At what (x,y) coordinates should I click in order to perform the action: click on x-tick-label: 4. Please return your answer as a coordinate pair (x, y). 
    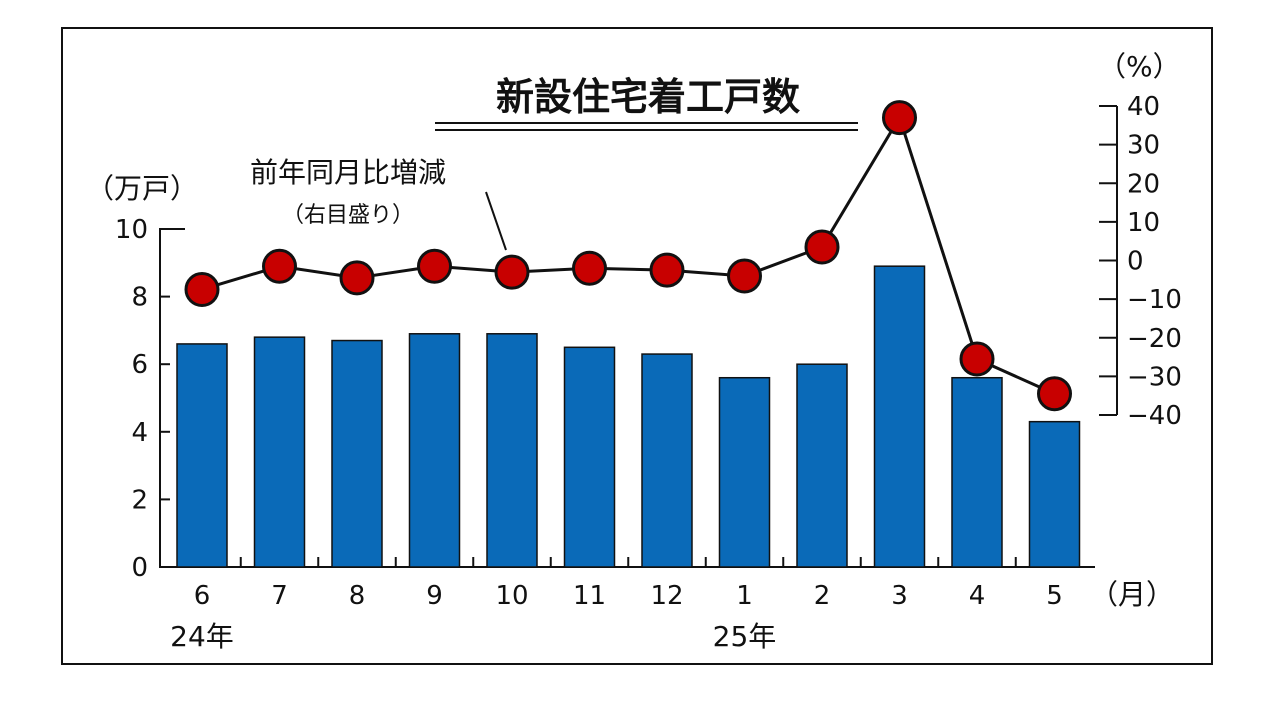
    Looking at the image, I should click on (977, 596).